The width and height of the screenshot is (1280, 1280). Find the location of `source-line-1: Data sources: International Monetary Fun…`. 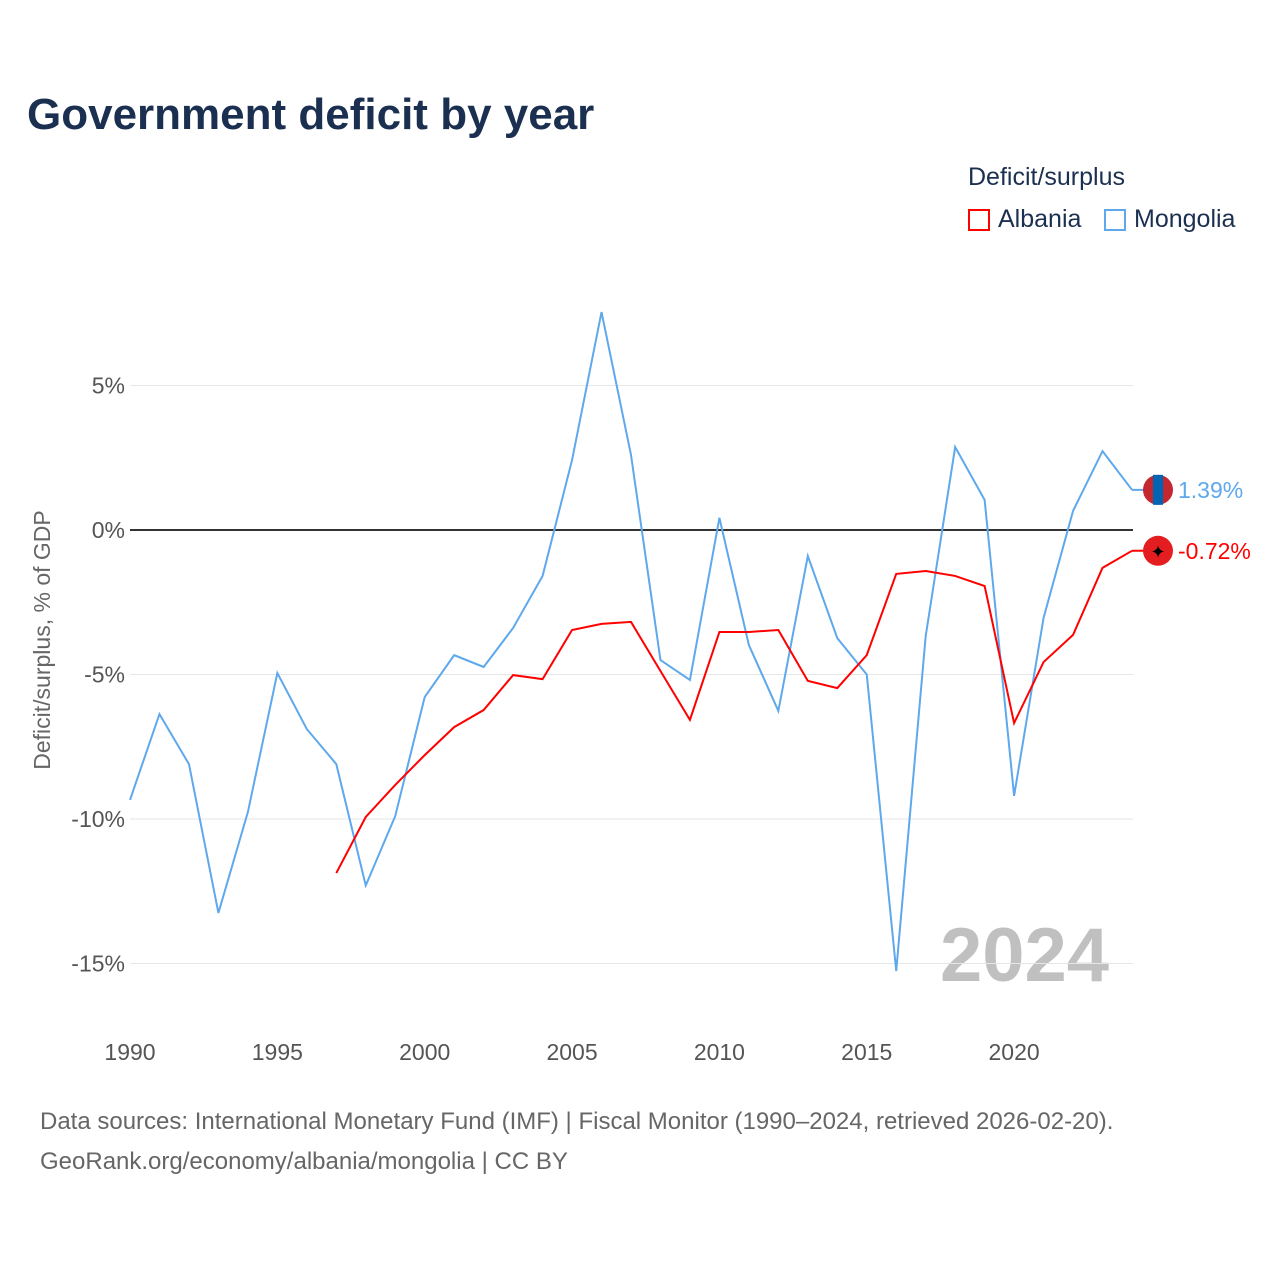

source-line-1: Data sources: International Monetary Fun… is located at coordinates (577, 1121).